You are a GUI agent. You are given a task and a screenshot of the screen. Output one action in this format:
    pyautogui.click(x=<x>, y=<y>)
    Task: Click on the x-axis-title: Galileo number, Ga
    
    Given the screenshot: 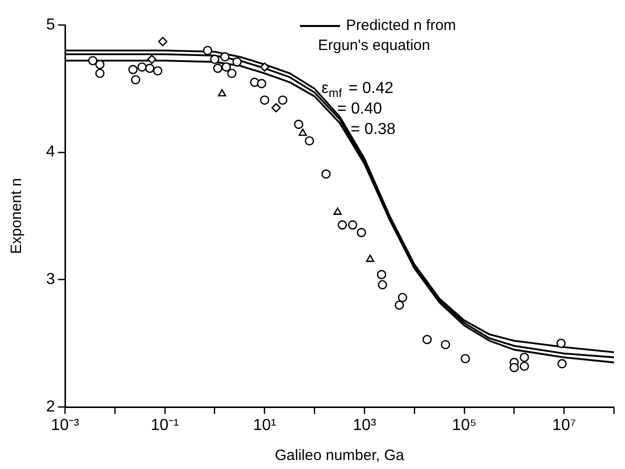 What is the action you would take?
    pyautogui.click(x=339, y=455)
    